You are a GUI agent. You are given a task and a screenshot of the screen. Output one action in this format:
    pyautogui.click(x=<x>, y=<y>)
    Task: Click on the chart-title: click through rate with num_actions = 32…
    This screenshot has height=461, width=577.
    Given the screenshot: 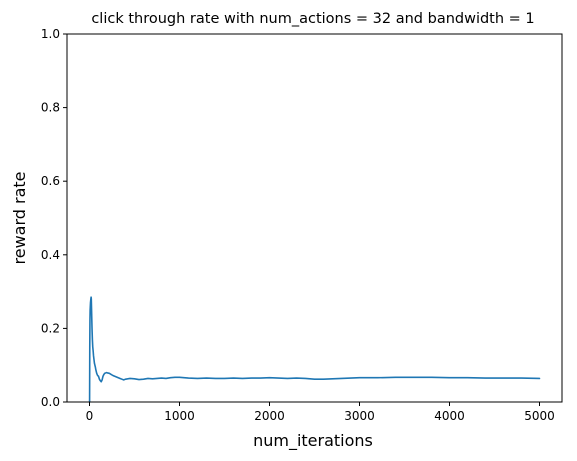 What is the action you would take?
    pyautogui.click(x=312, y=19)
    